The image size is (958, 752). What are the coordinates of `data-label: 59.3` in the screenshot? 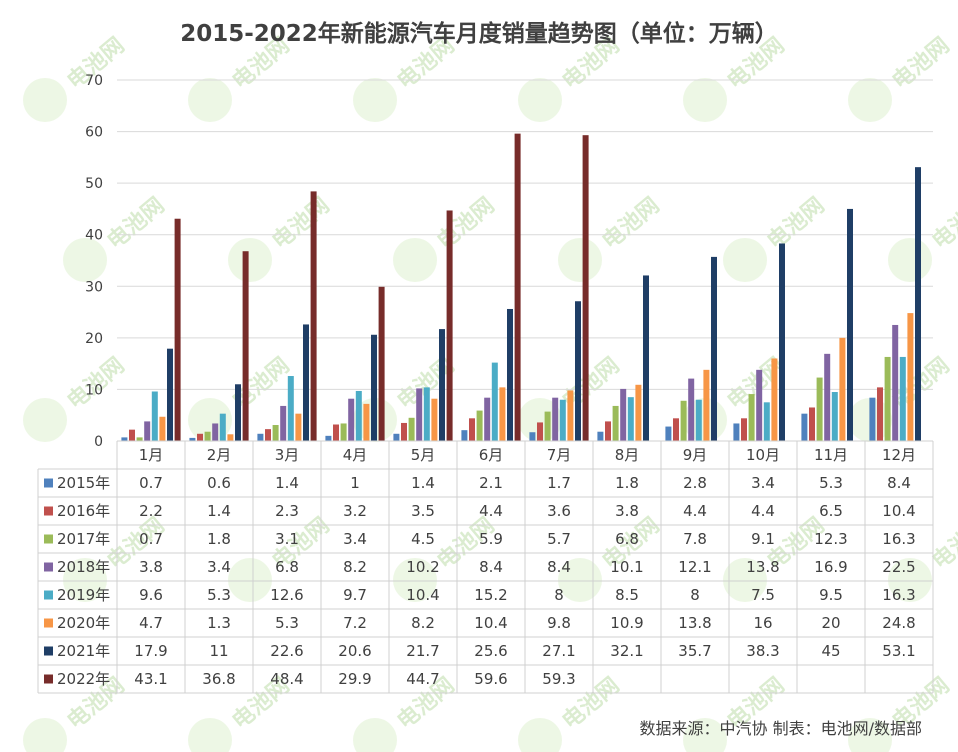 It's located at (558, 679).